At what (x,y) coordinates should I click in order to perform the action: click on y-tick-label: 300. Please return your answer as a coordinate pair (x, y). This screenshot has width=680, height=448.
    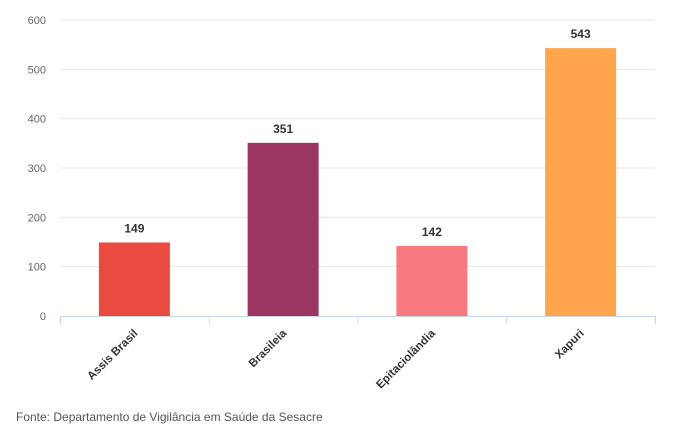
    Looking at the image, I should click on (37, 169).